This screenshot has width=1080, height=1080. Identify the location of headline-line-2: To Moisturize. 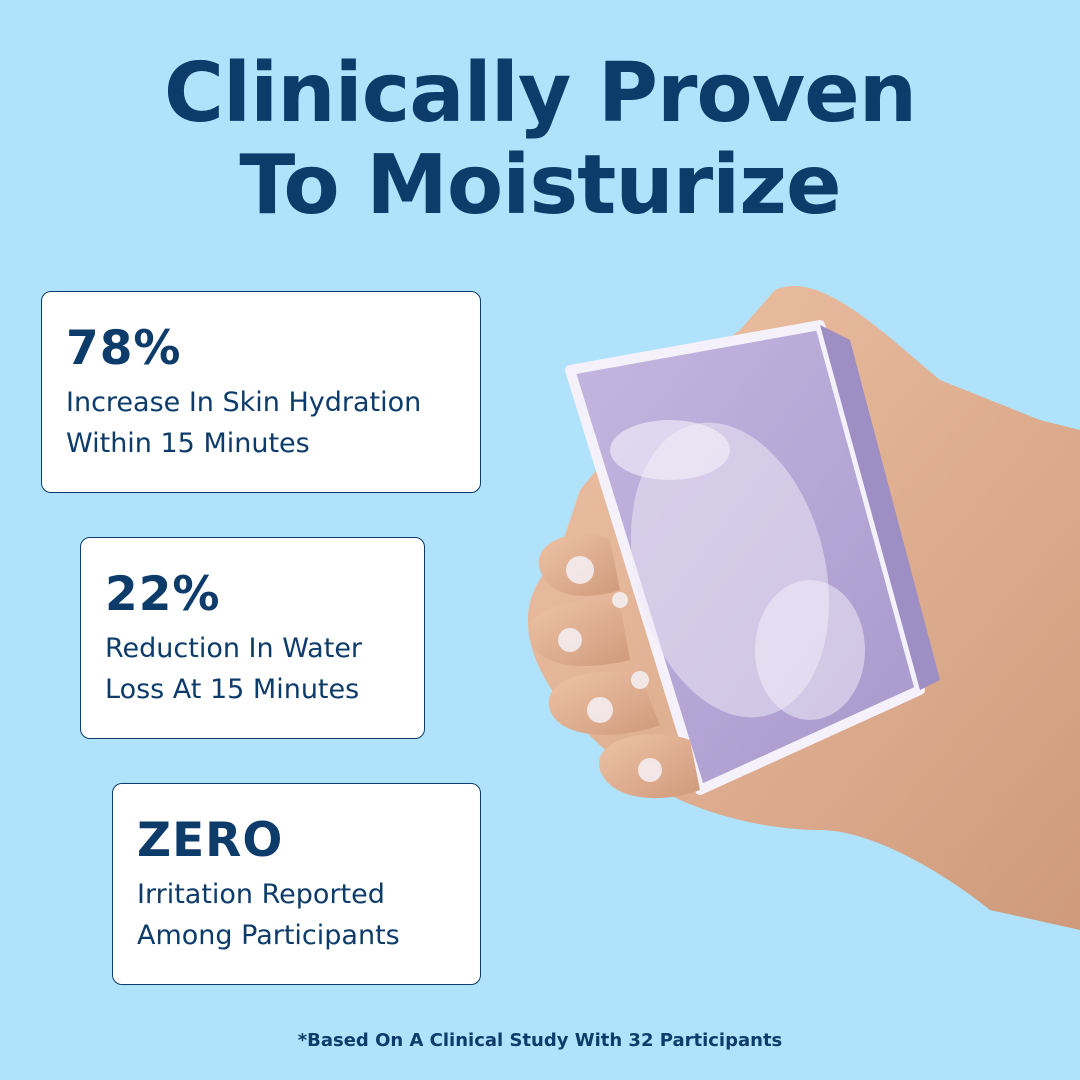
(540, 185).